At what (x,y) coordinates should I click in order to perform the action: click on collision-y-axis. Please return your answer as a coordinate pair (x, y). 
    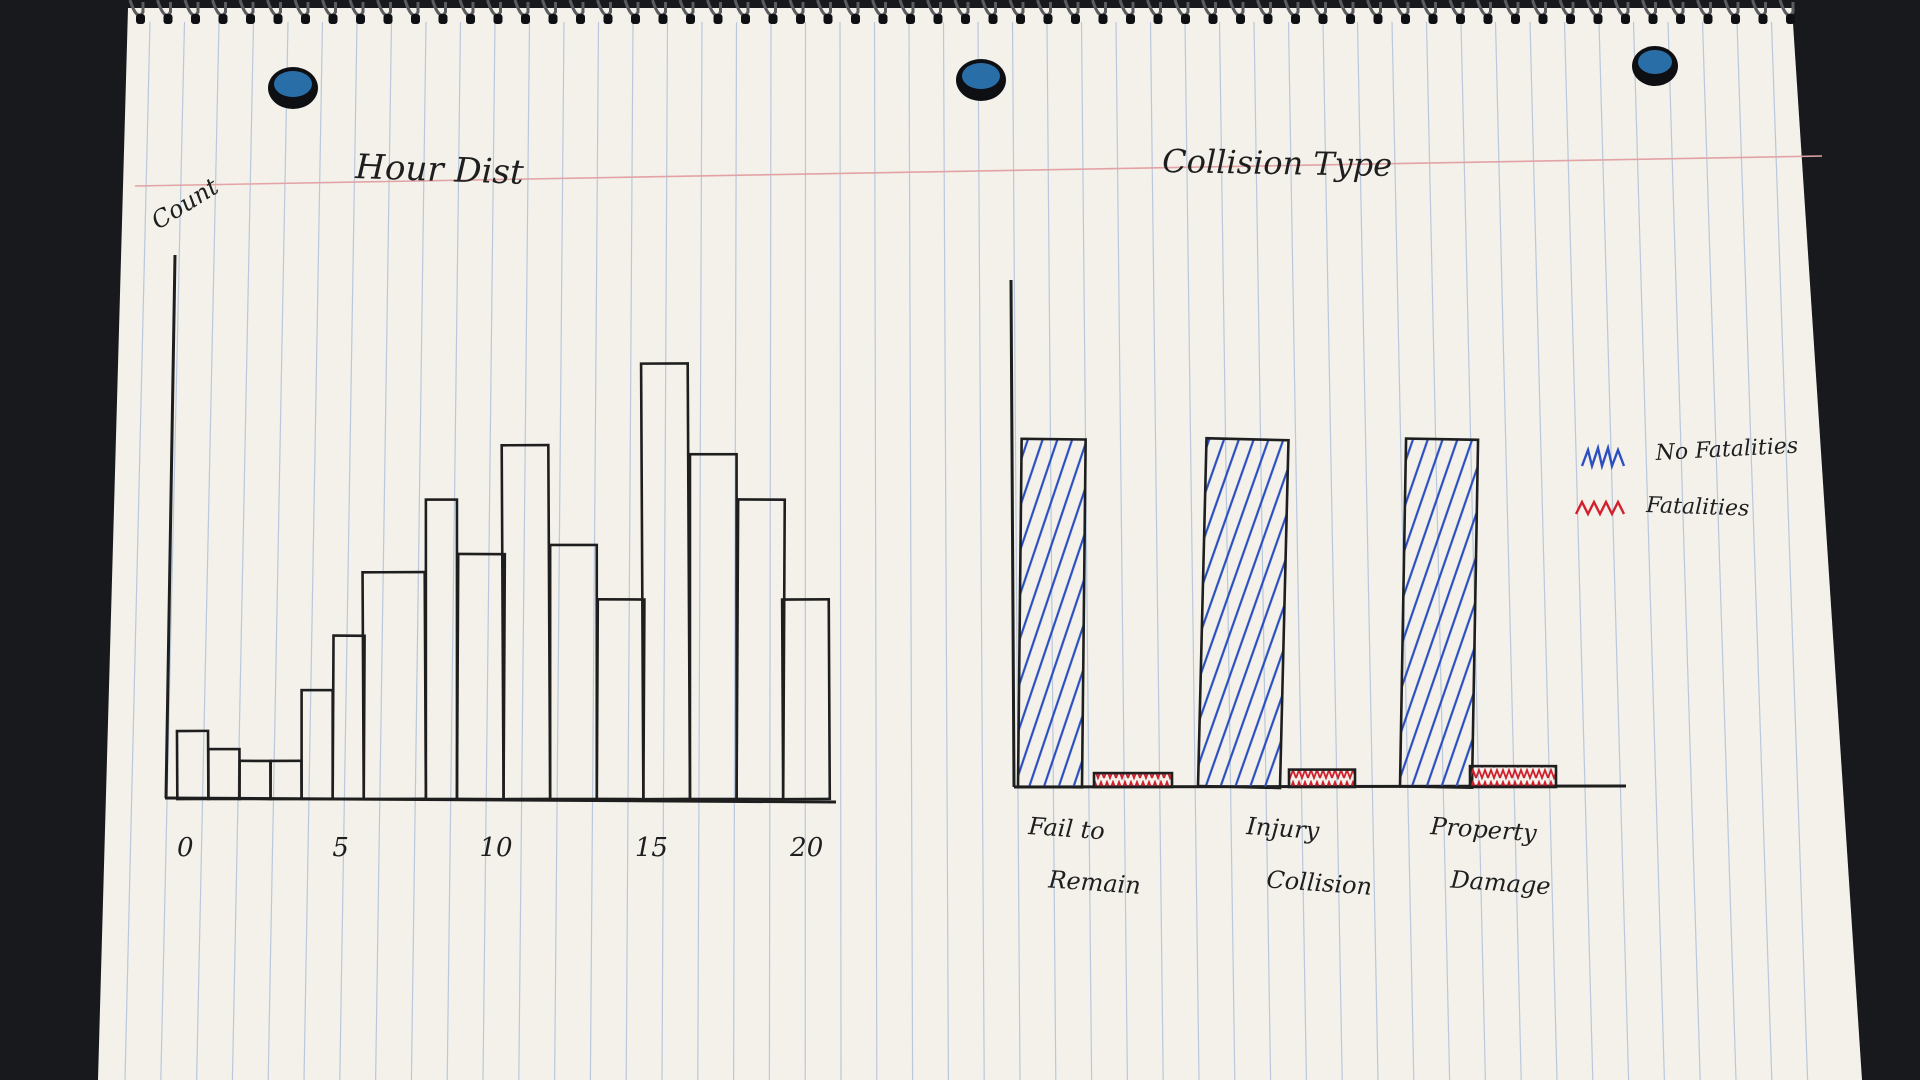
    Looking at the image, I should click on (1012, 533).